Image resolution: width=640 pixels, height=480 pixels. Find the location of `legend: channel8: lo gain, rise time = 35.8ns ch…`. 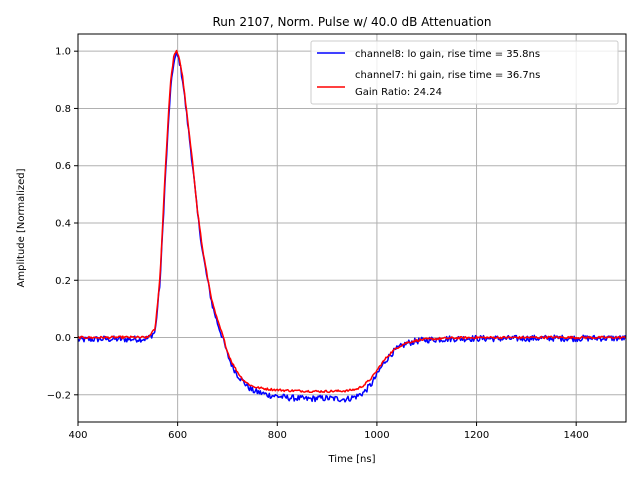

legend: channel8: lo gain, rise time = 35.8ns ch… is located at coordinates (464, 72).